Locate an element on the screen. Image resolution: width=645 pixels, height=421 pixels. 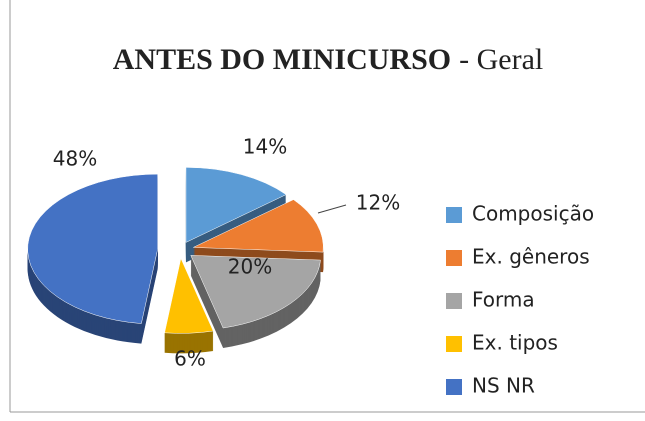
legend-label: Ex. tipos is located at coordinates (515, 343).